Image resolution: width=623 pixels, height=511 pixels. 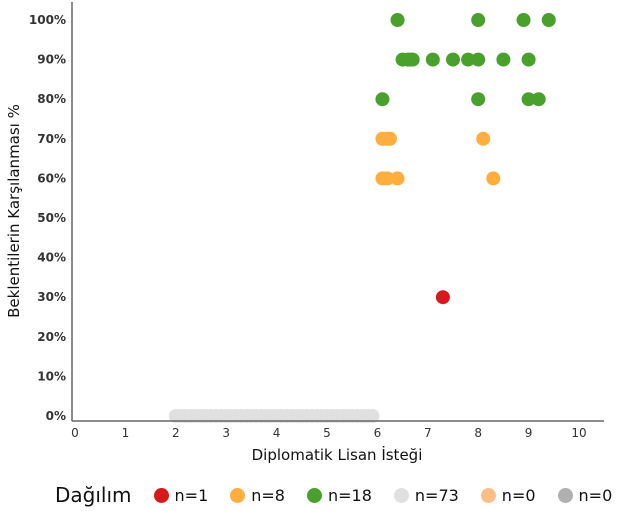 I want to click on x-tick-label: 8, so click(x=478, y=433).